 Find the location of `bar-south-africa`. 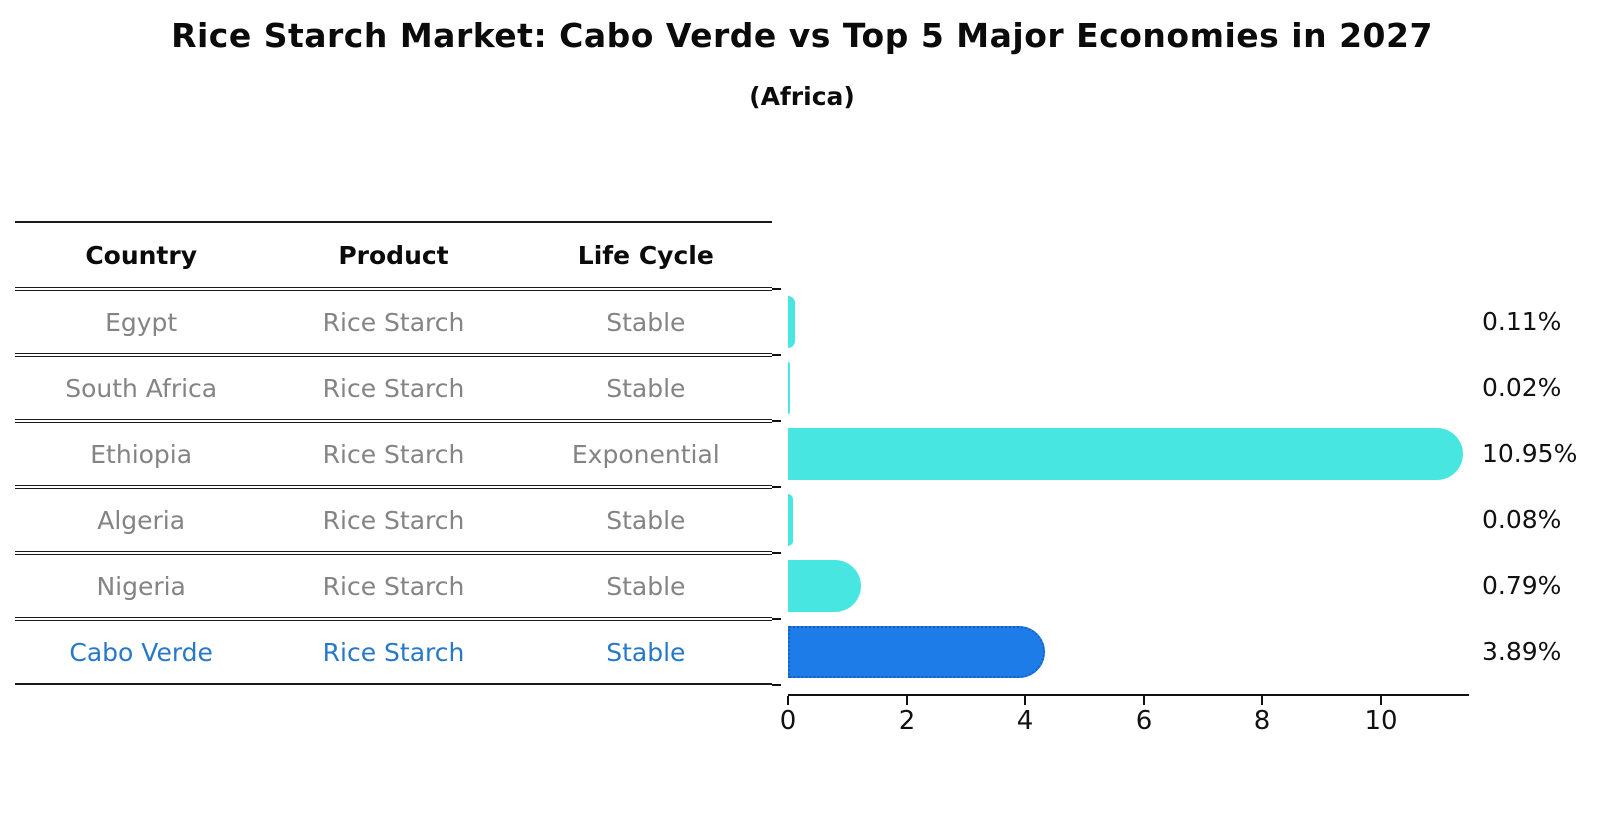

bar-south-africa is located at coordinates (789, 388).